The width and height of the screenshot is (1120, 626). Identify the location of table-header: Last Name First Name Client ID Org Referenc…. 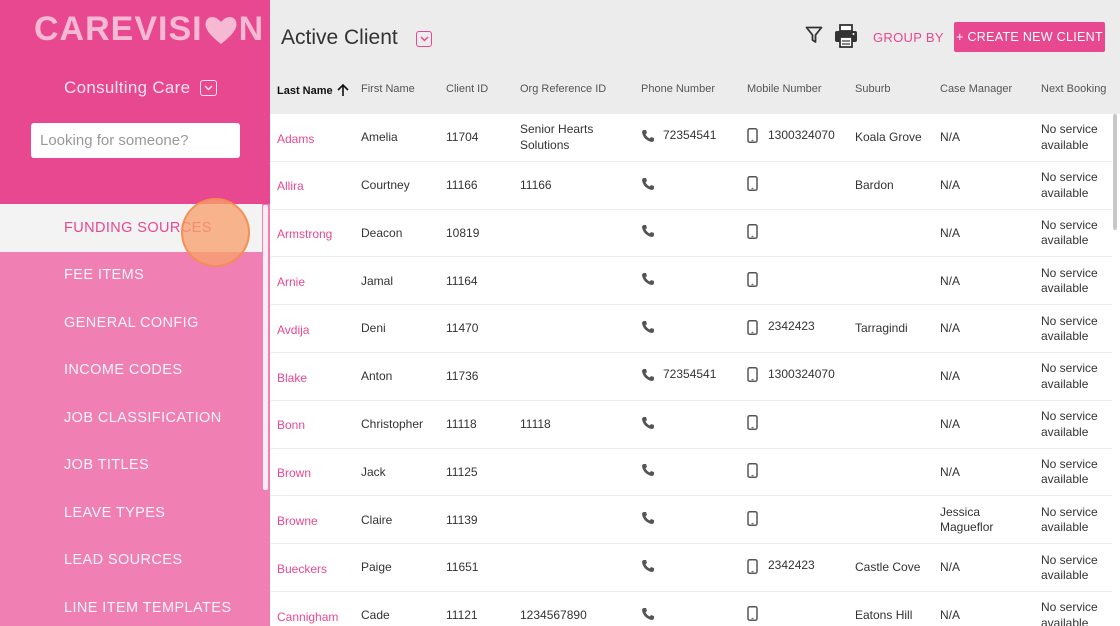
(695, 92).